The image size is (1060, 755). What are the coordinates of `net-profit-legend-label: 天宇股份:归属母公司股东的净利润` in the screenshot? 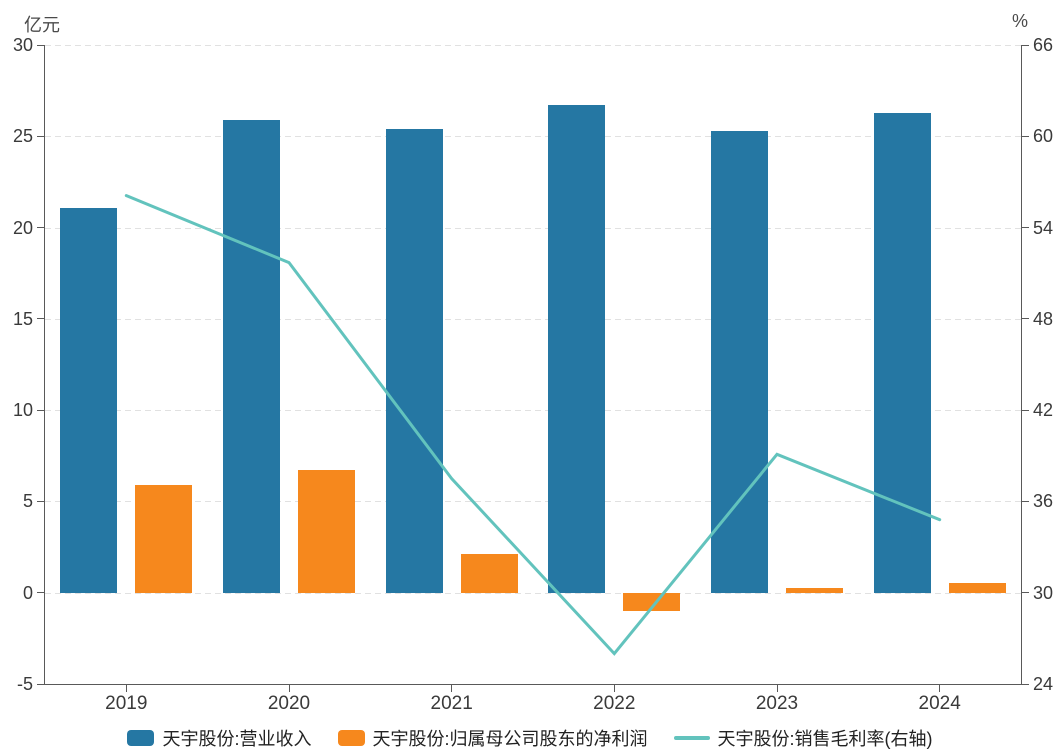 It's located at (510, 739).